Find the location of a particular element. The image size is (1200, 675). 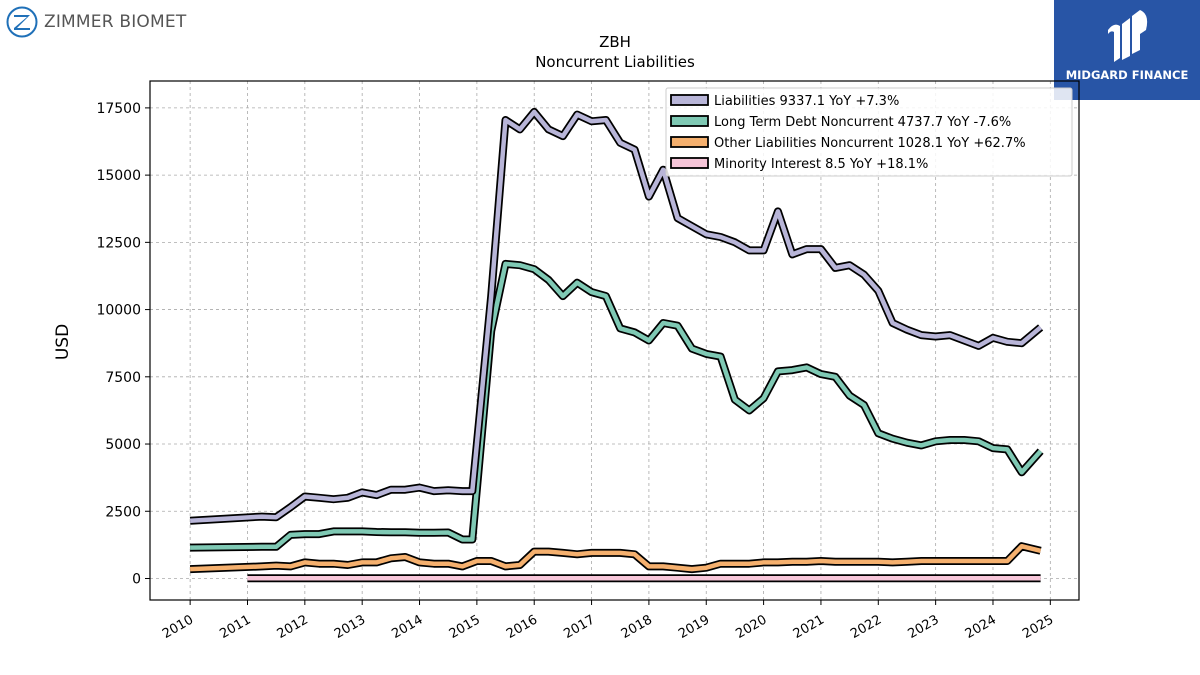

zimmer-biomet-logo-icon is located at coordinates (22, 22).